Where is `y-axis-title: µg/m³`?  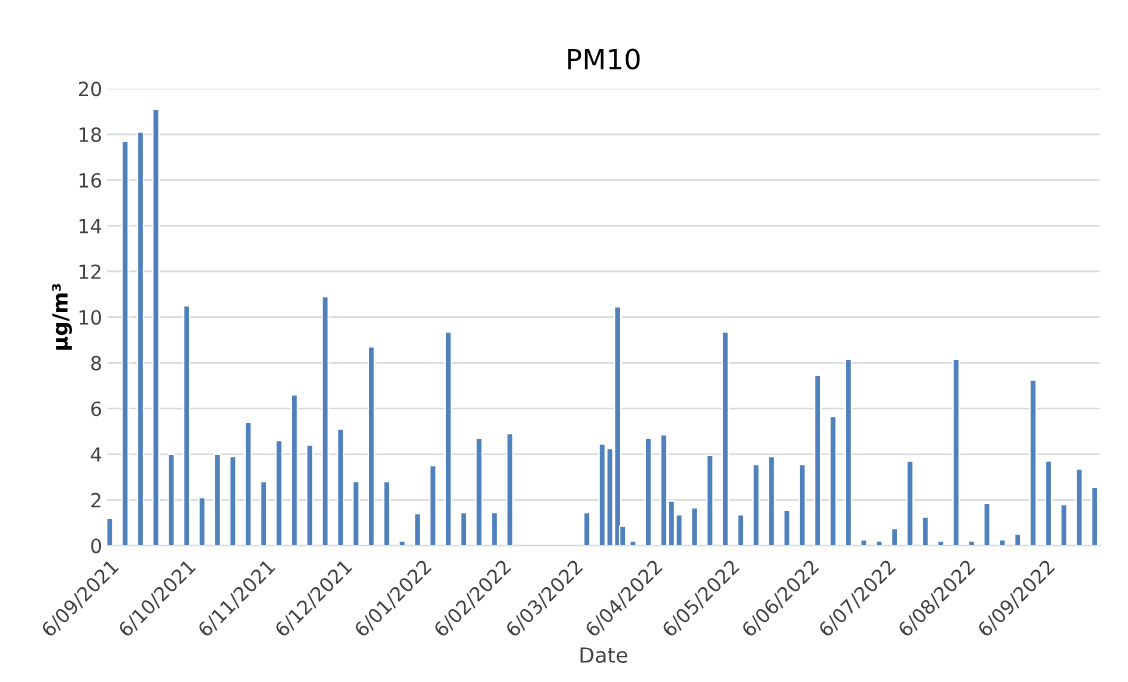 y-axis-title: µg/m³ is located at coordinates (62, 316).